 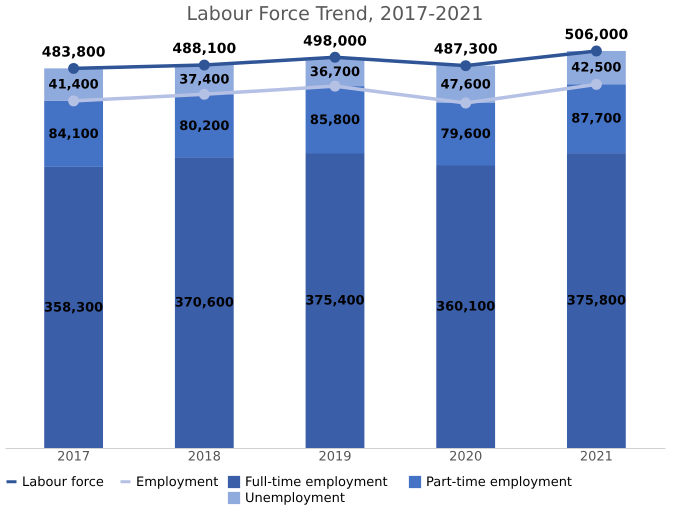 I want to click on legend-label: Full-time employment, so click(x=316, y=482).